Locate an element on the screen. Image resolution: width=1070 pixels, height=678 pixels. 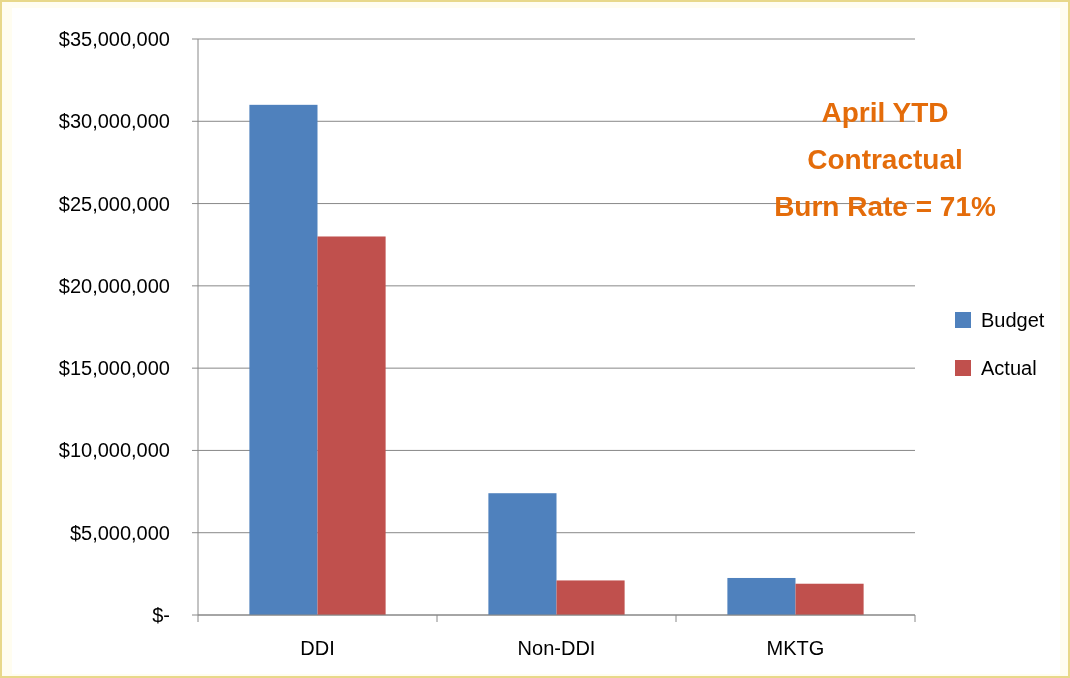
x-tick-label: DDI is located at coordinates (317, 648).